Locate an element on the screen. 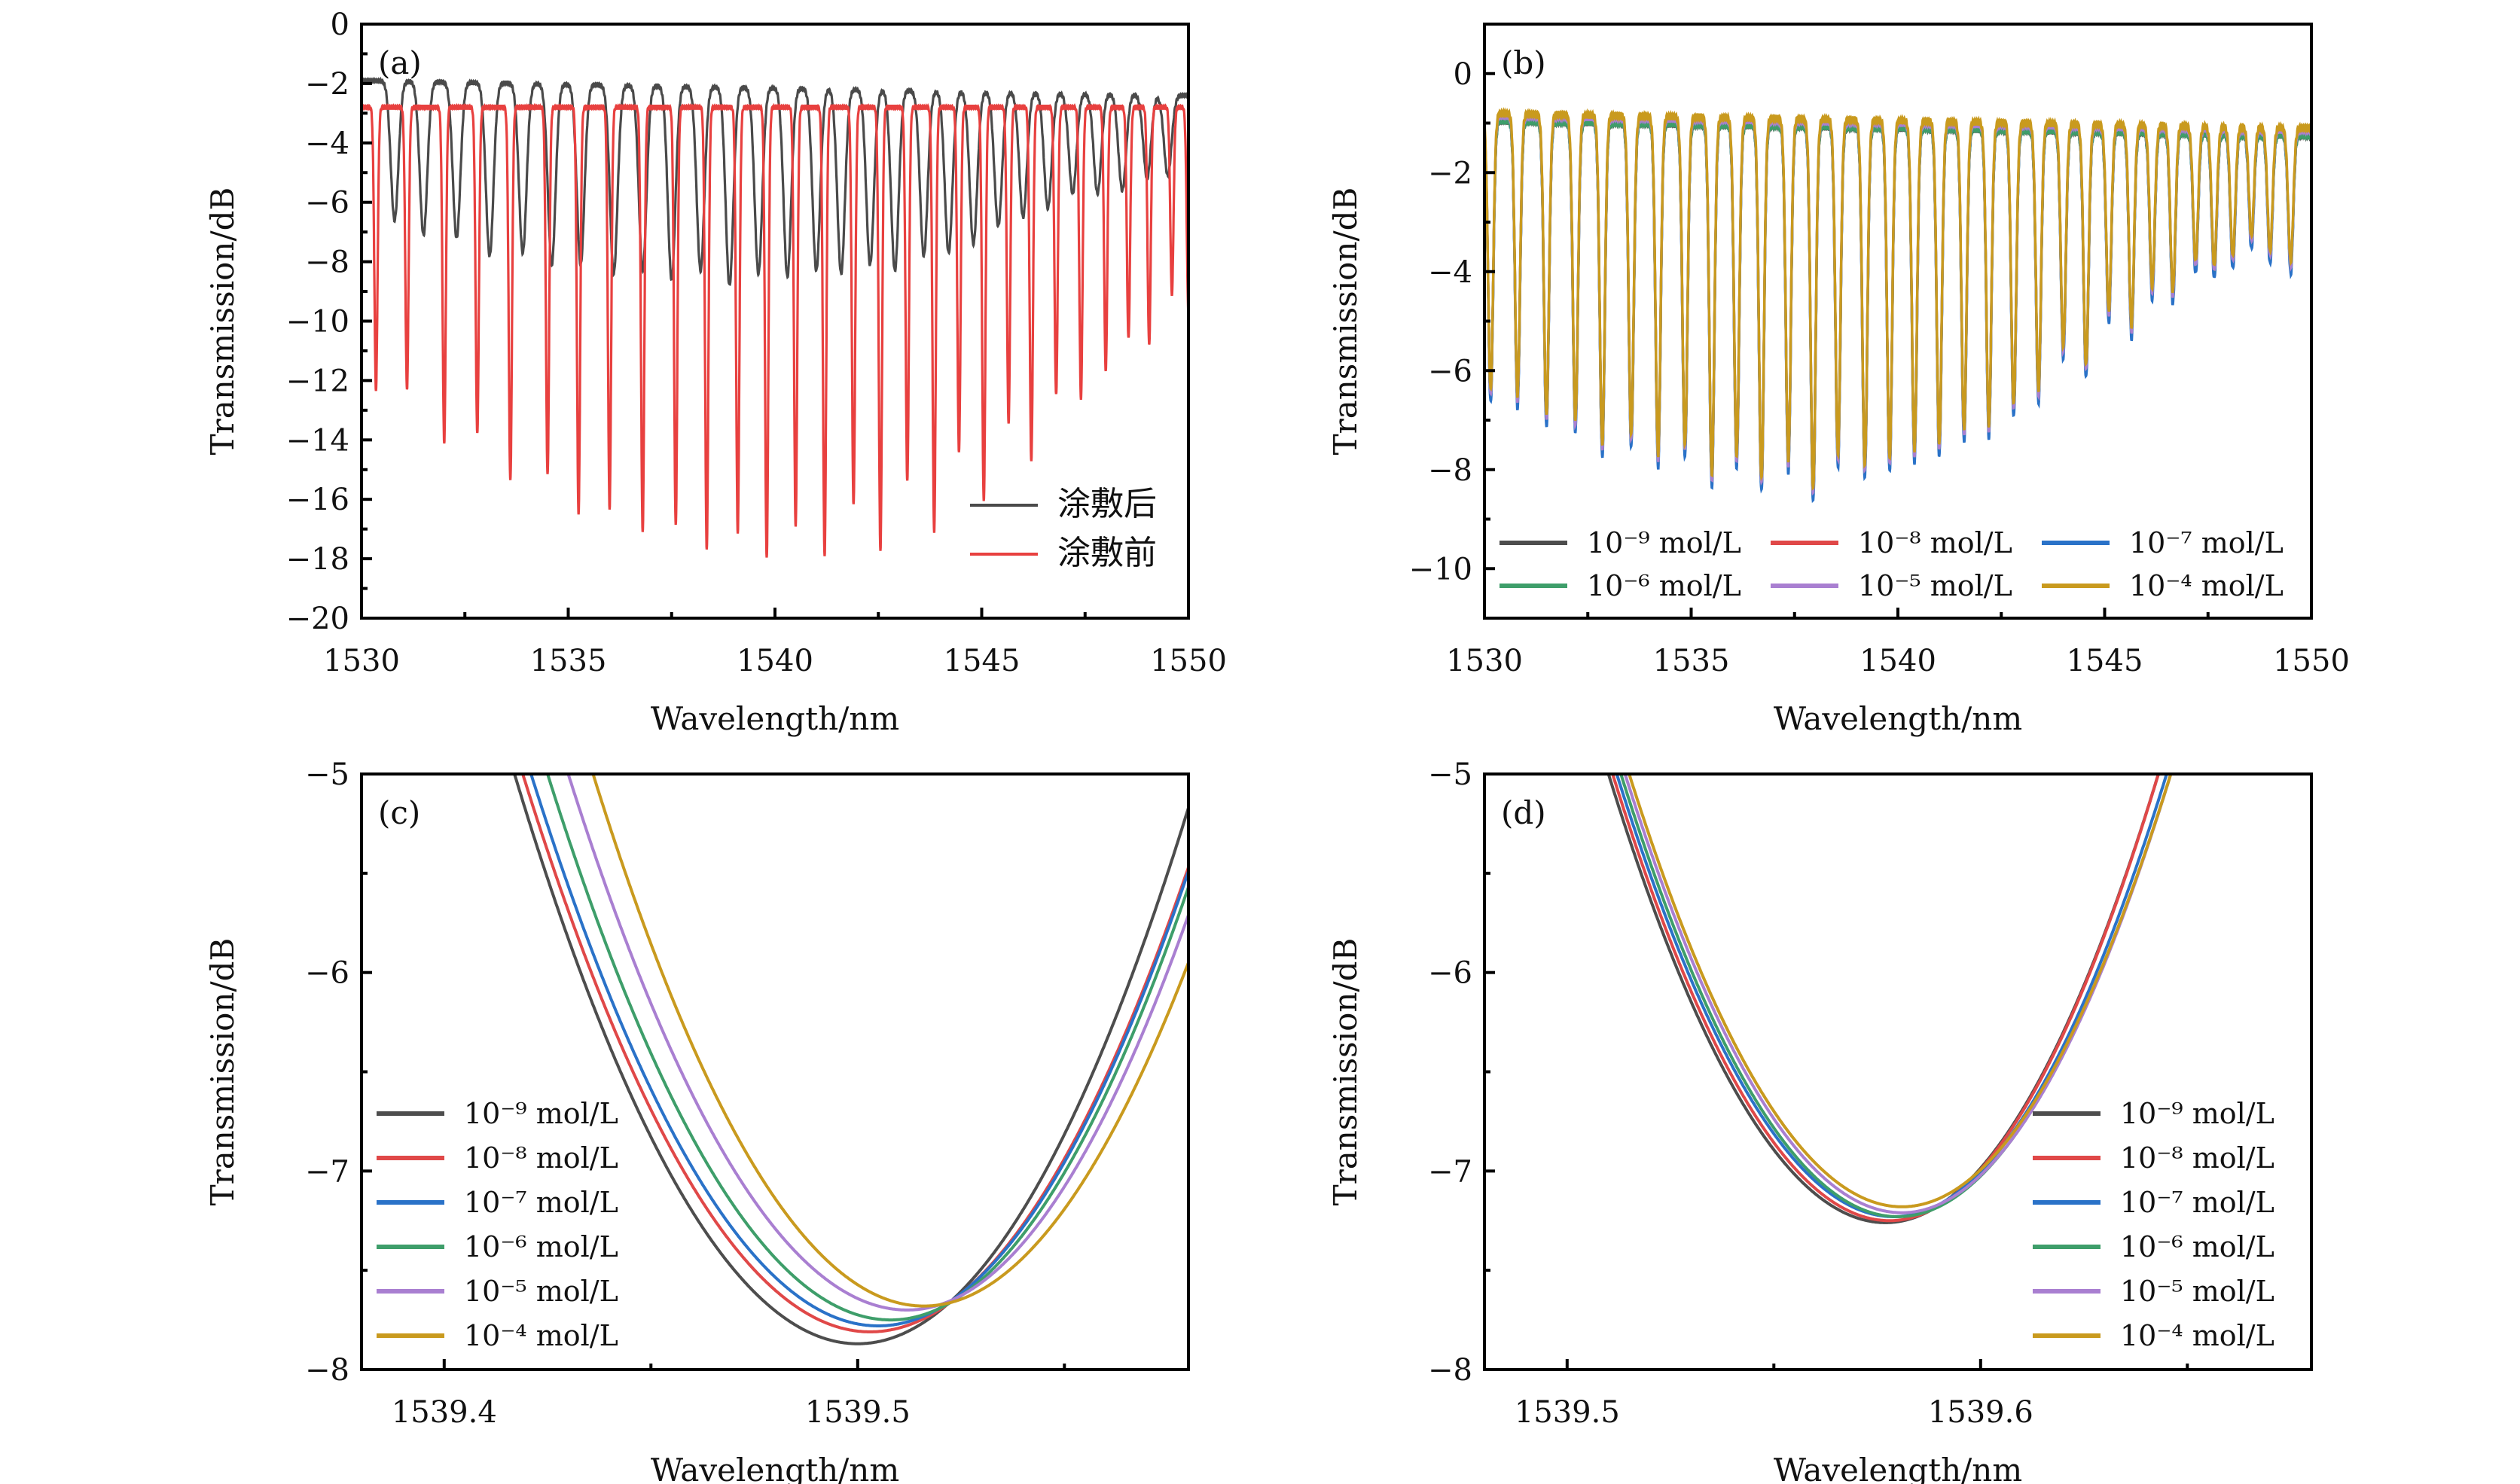  plot-frame is located at coordinates (775, 321).